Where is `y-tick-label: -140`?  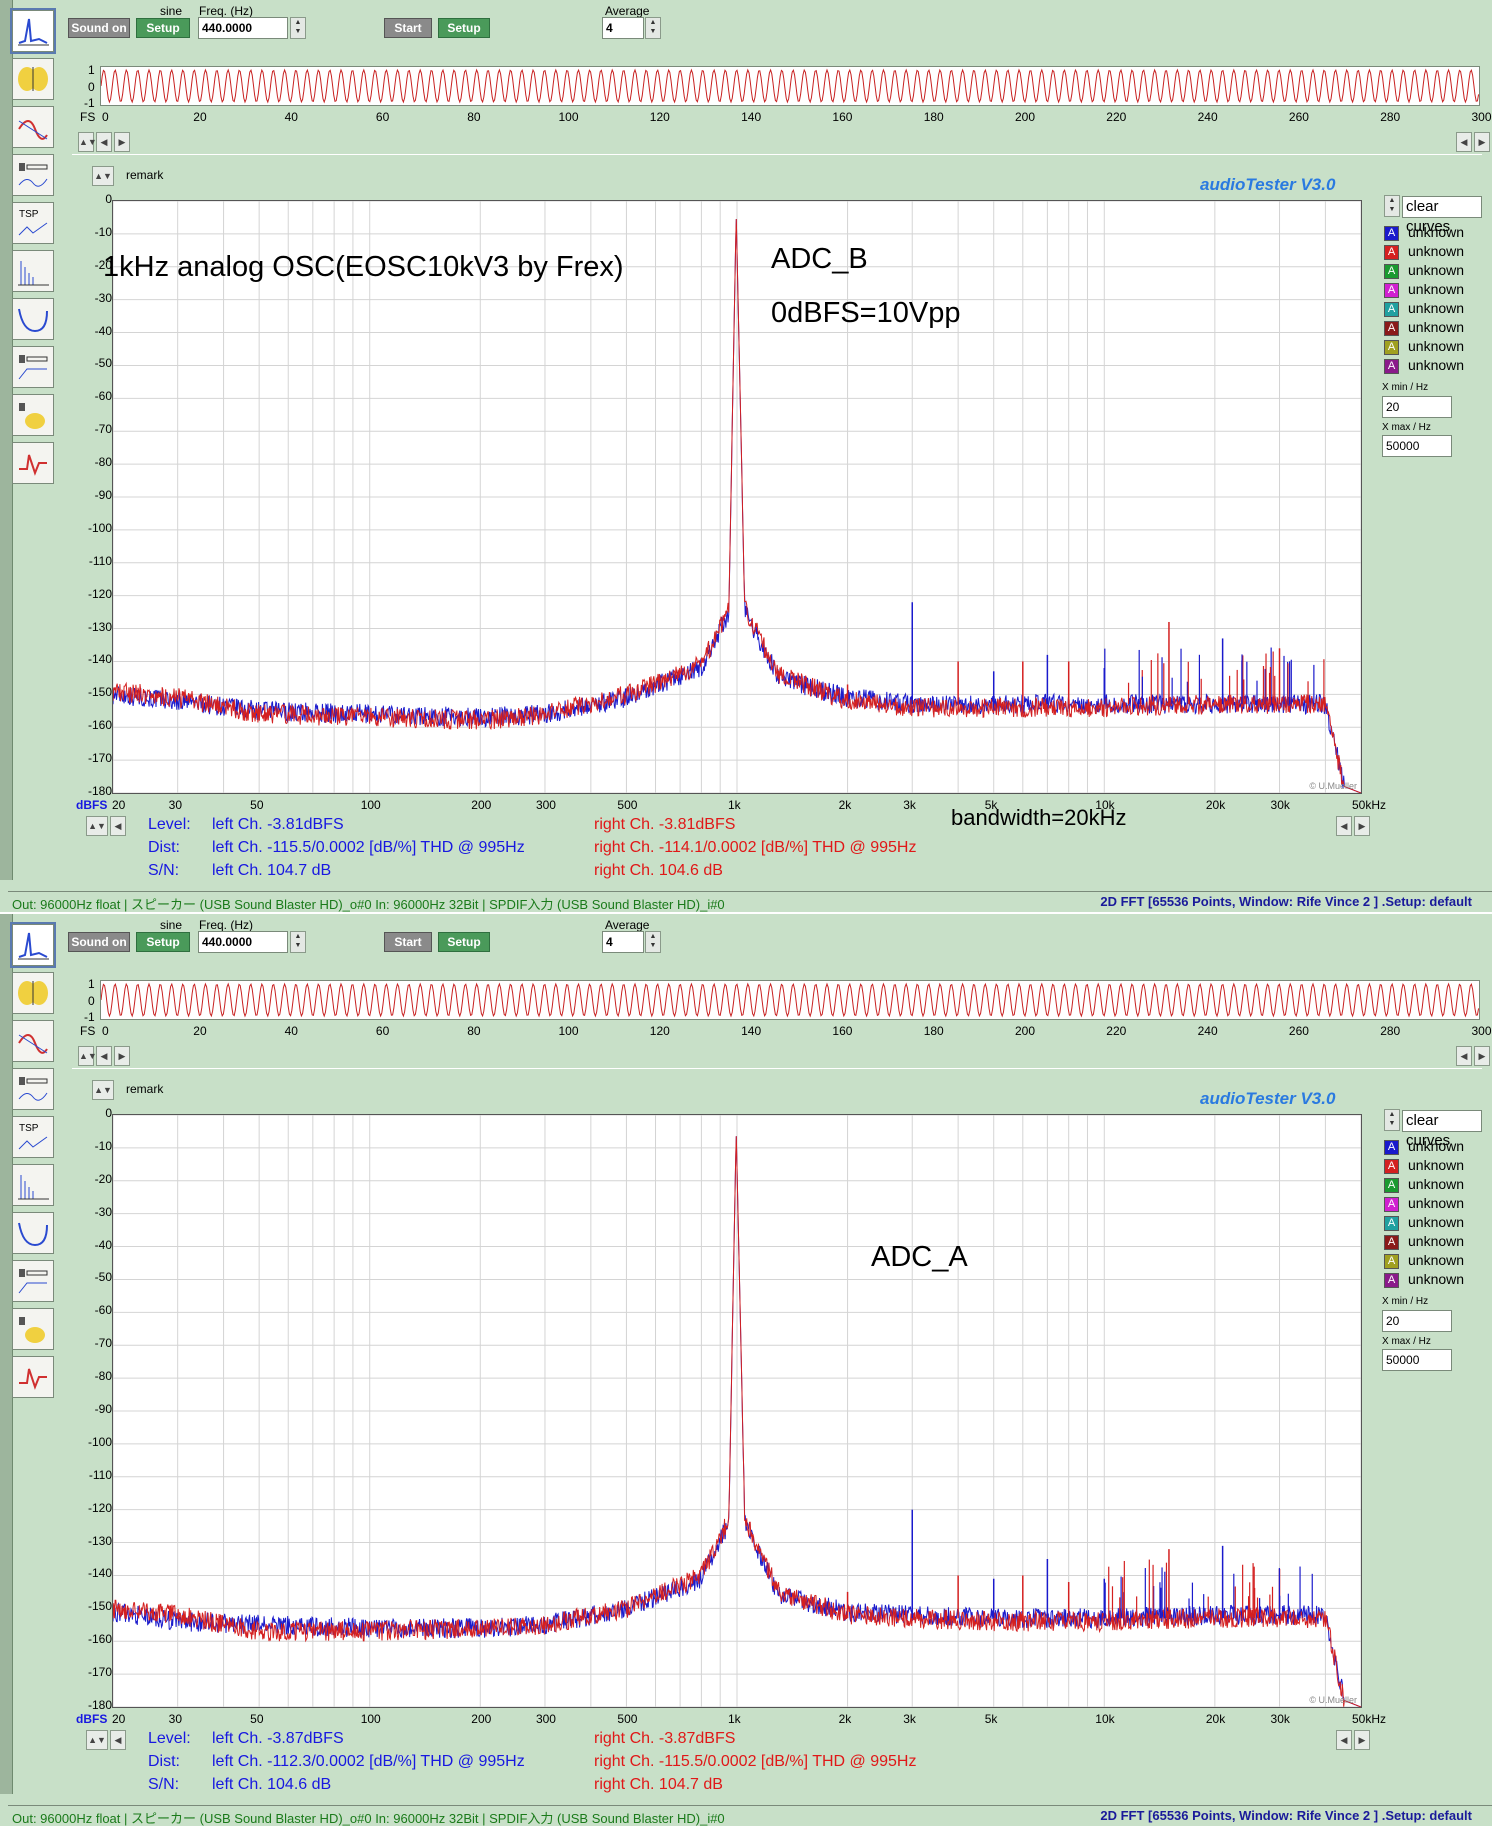 y-tick-label: -140 is located at coordinates (99, 1573).